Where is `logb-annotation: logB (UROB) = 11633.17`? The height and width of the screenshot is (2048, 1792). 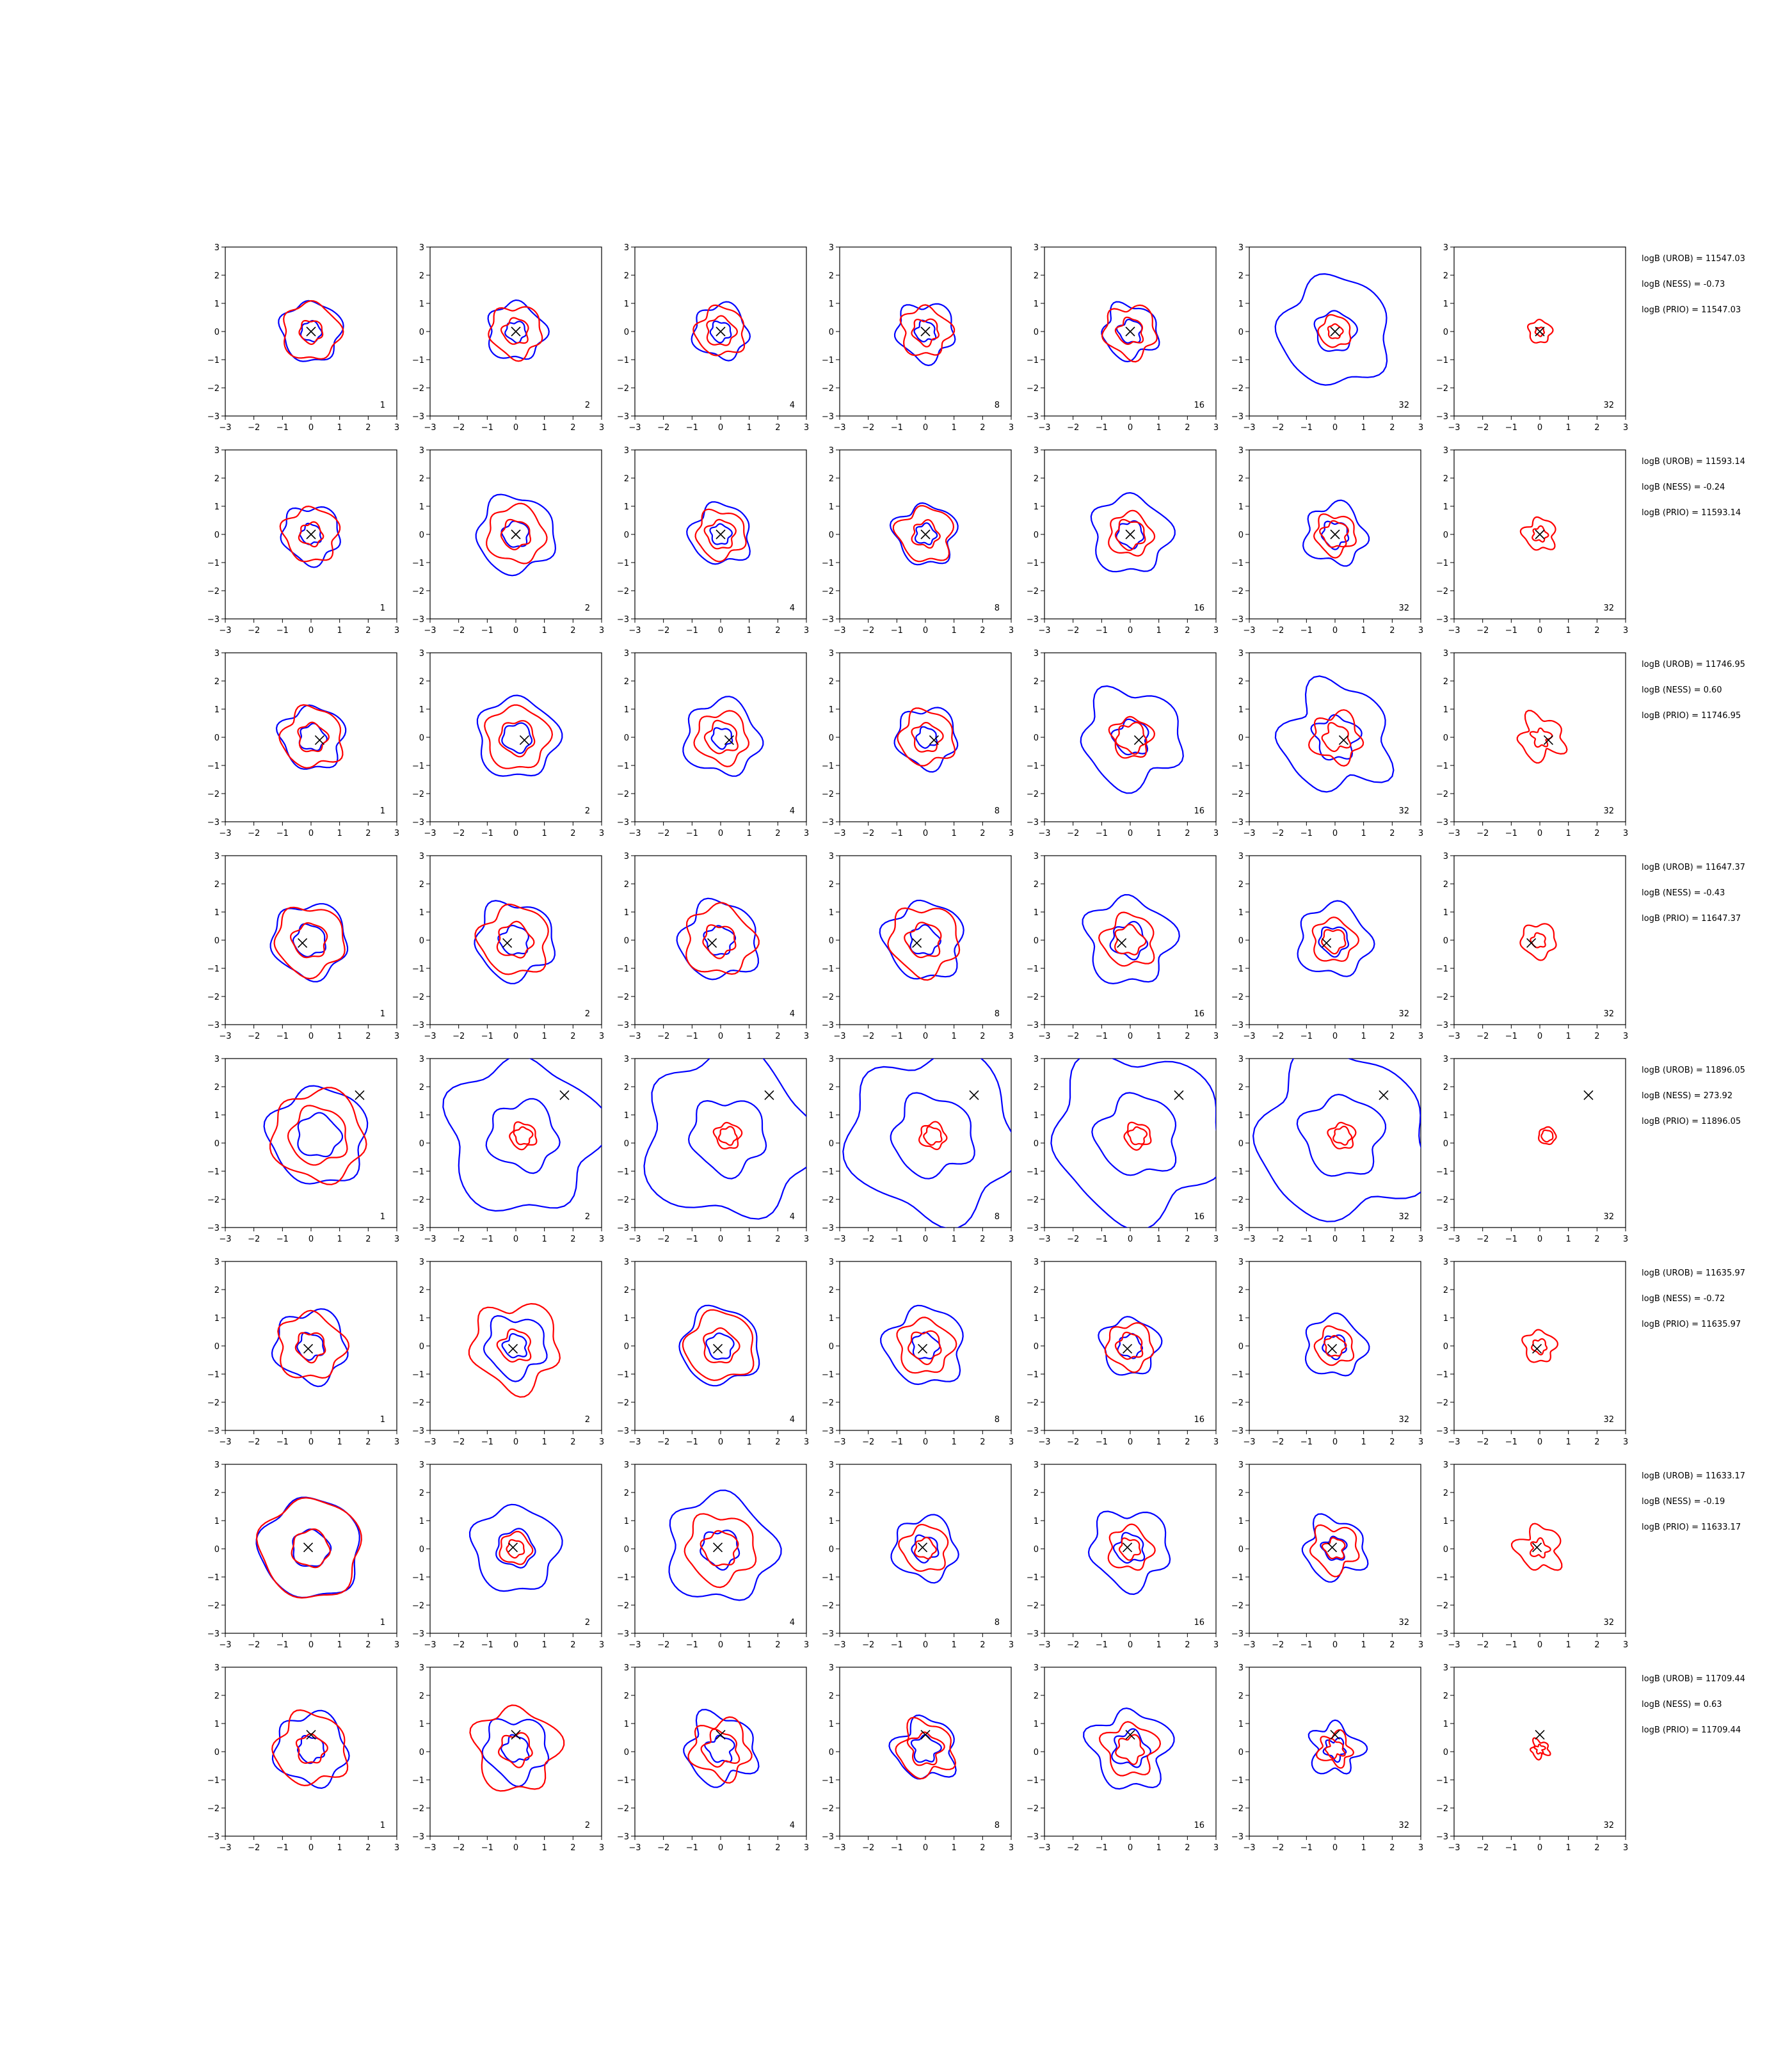
logb-annotation: logB (UROB) = 11633.17 is located at coordinates (1693, 1476).